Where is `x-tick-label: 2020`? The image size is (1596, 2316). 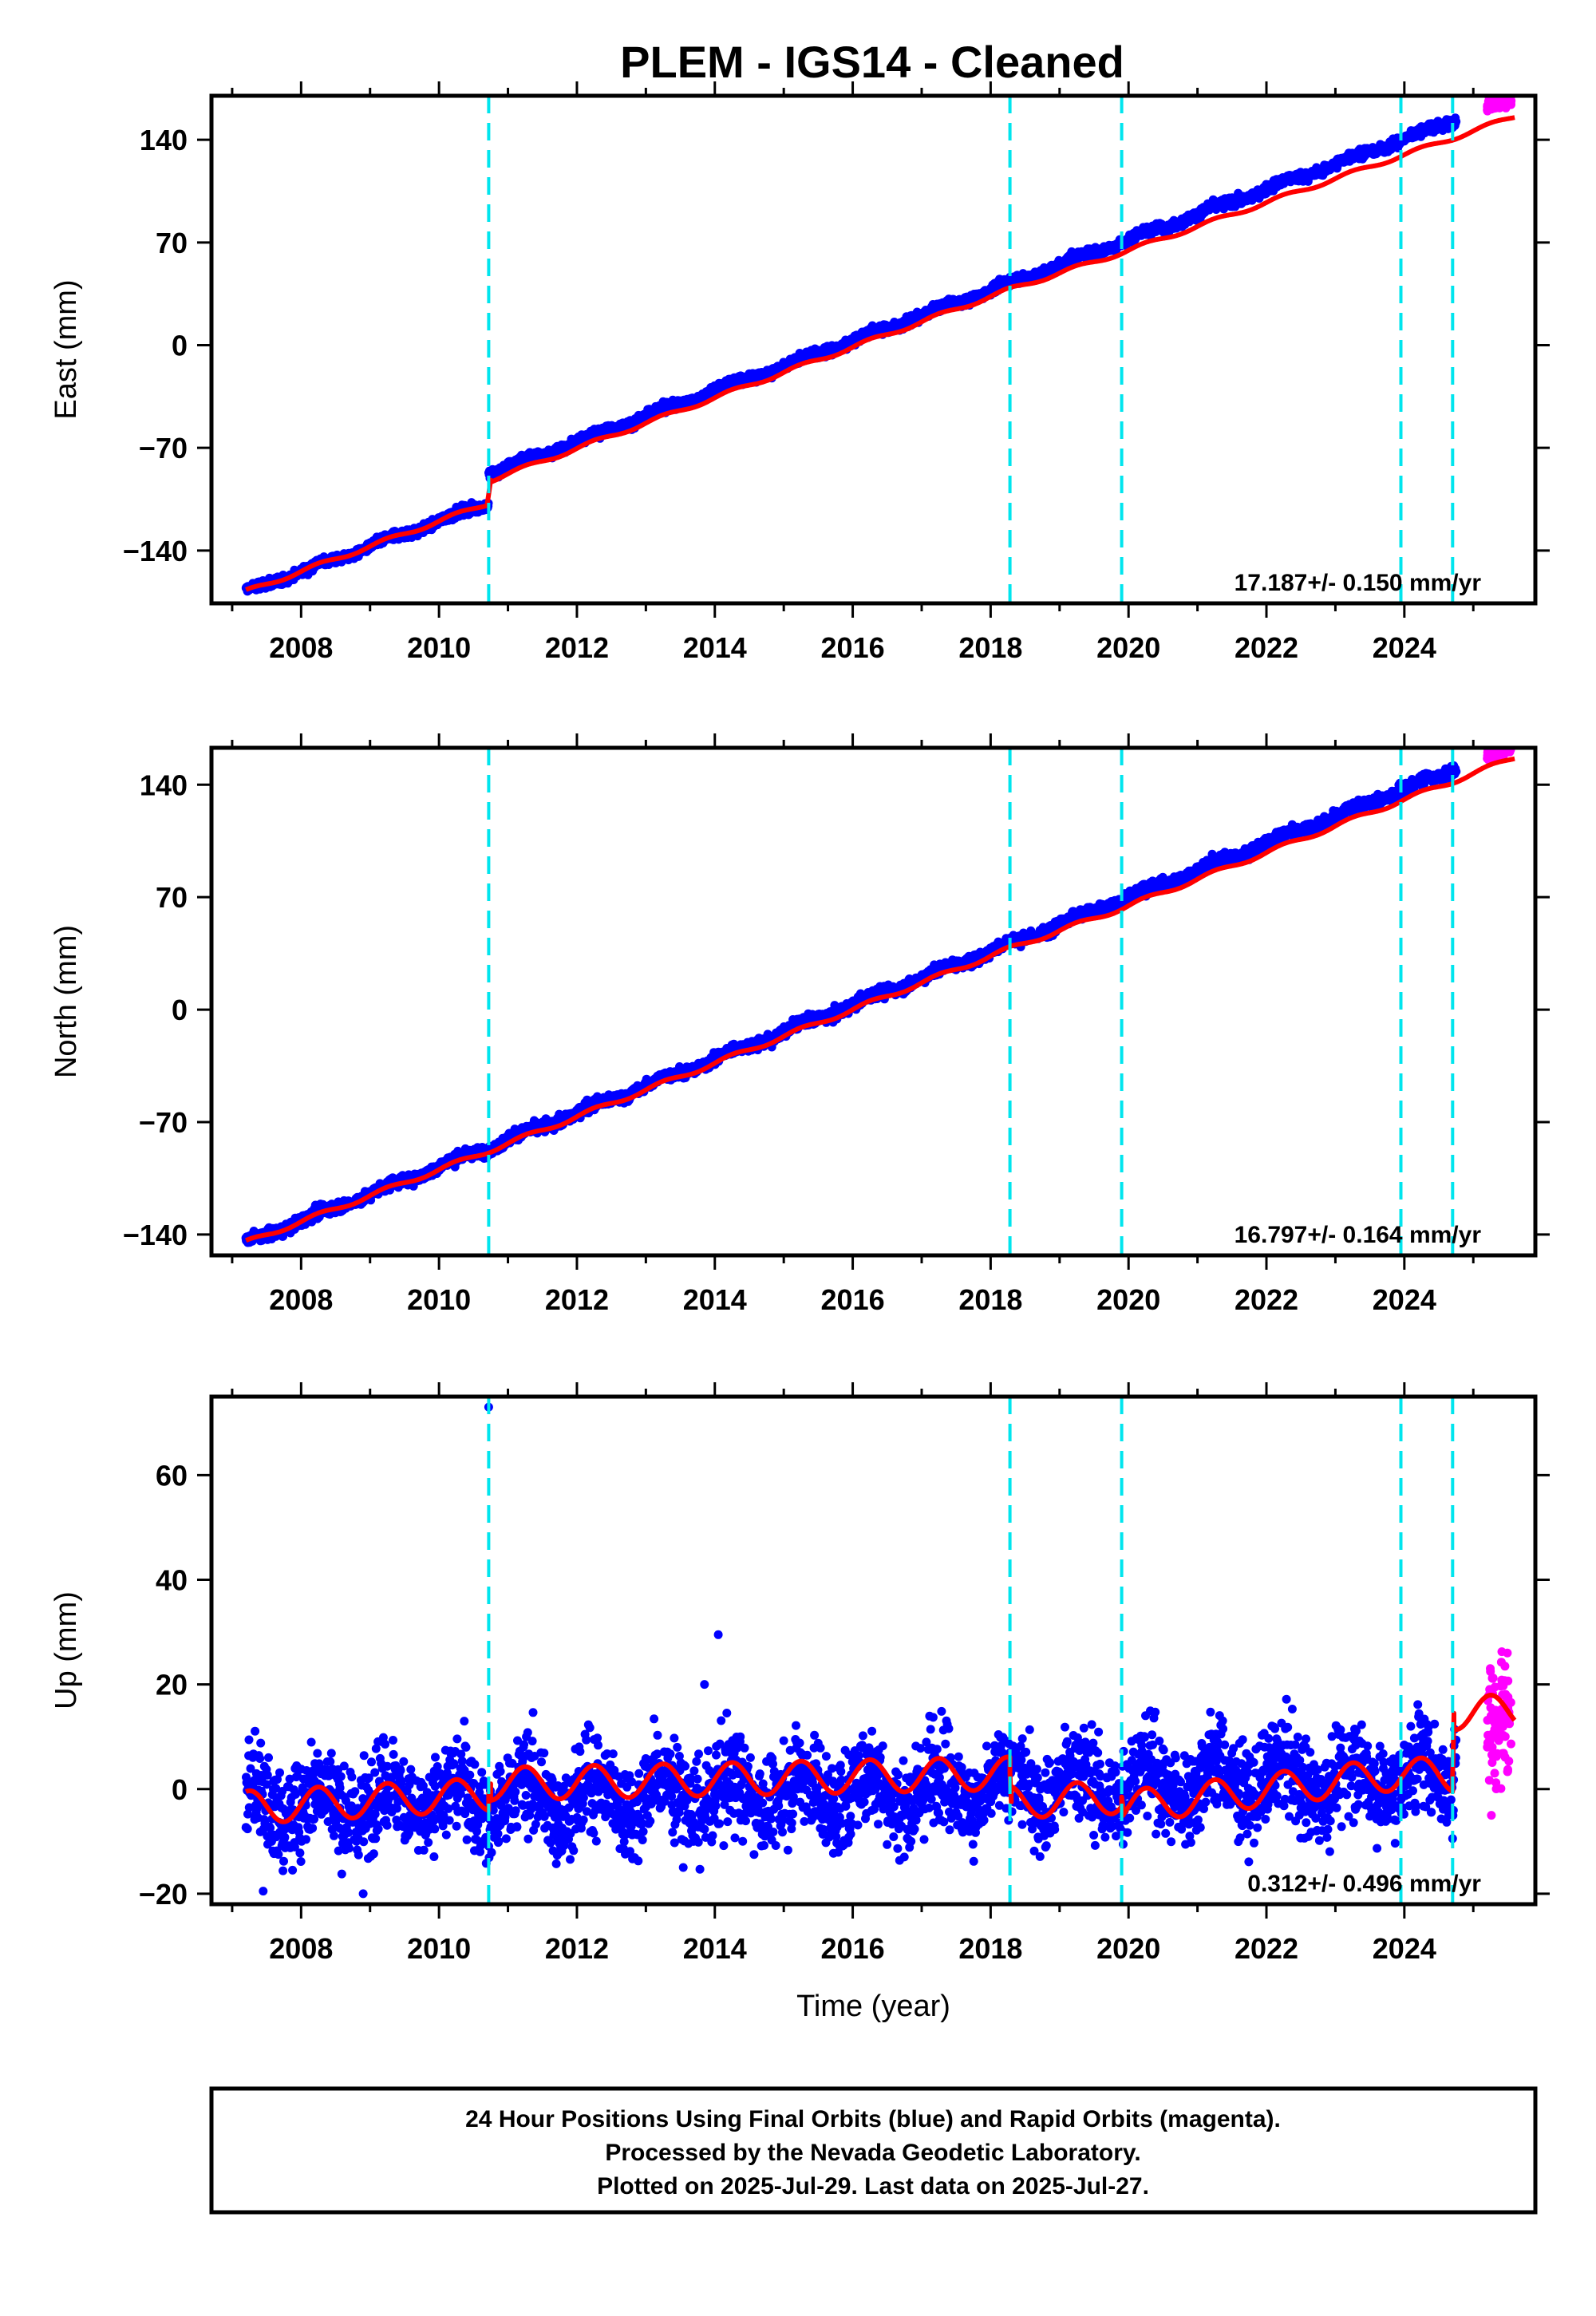
x-tick-label: 2020 is located at coordinates (1128, 647).